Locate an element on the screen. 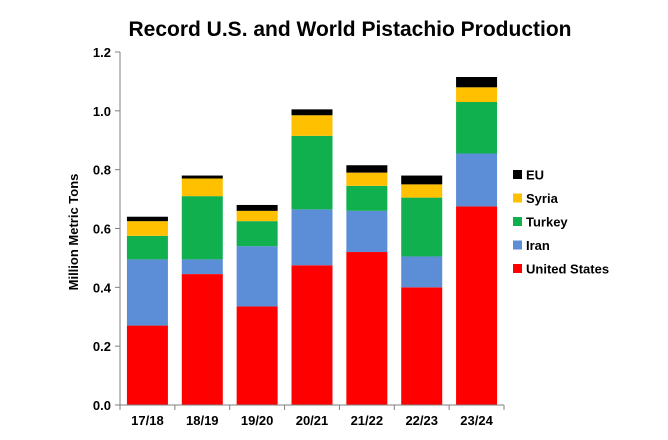 This screenshot has height=440, width=668. y-tick-label: 0.6 is located at coordinates (102, 229).